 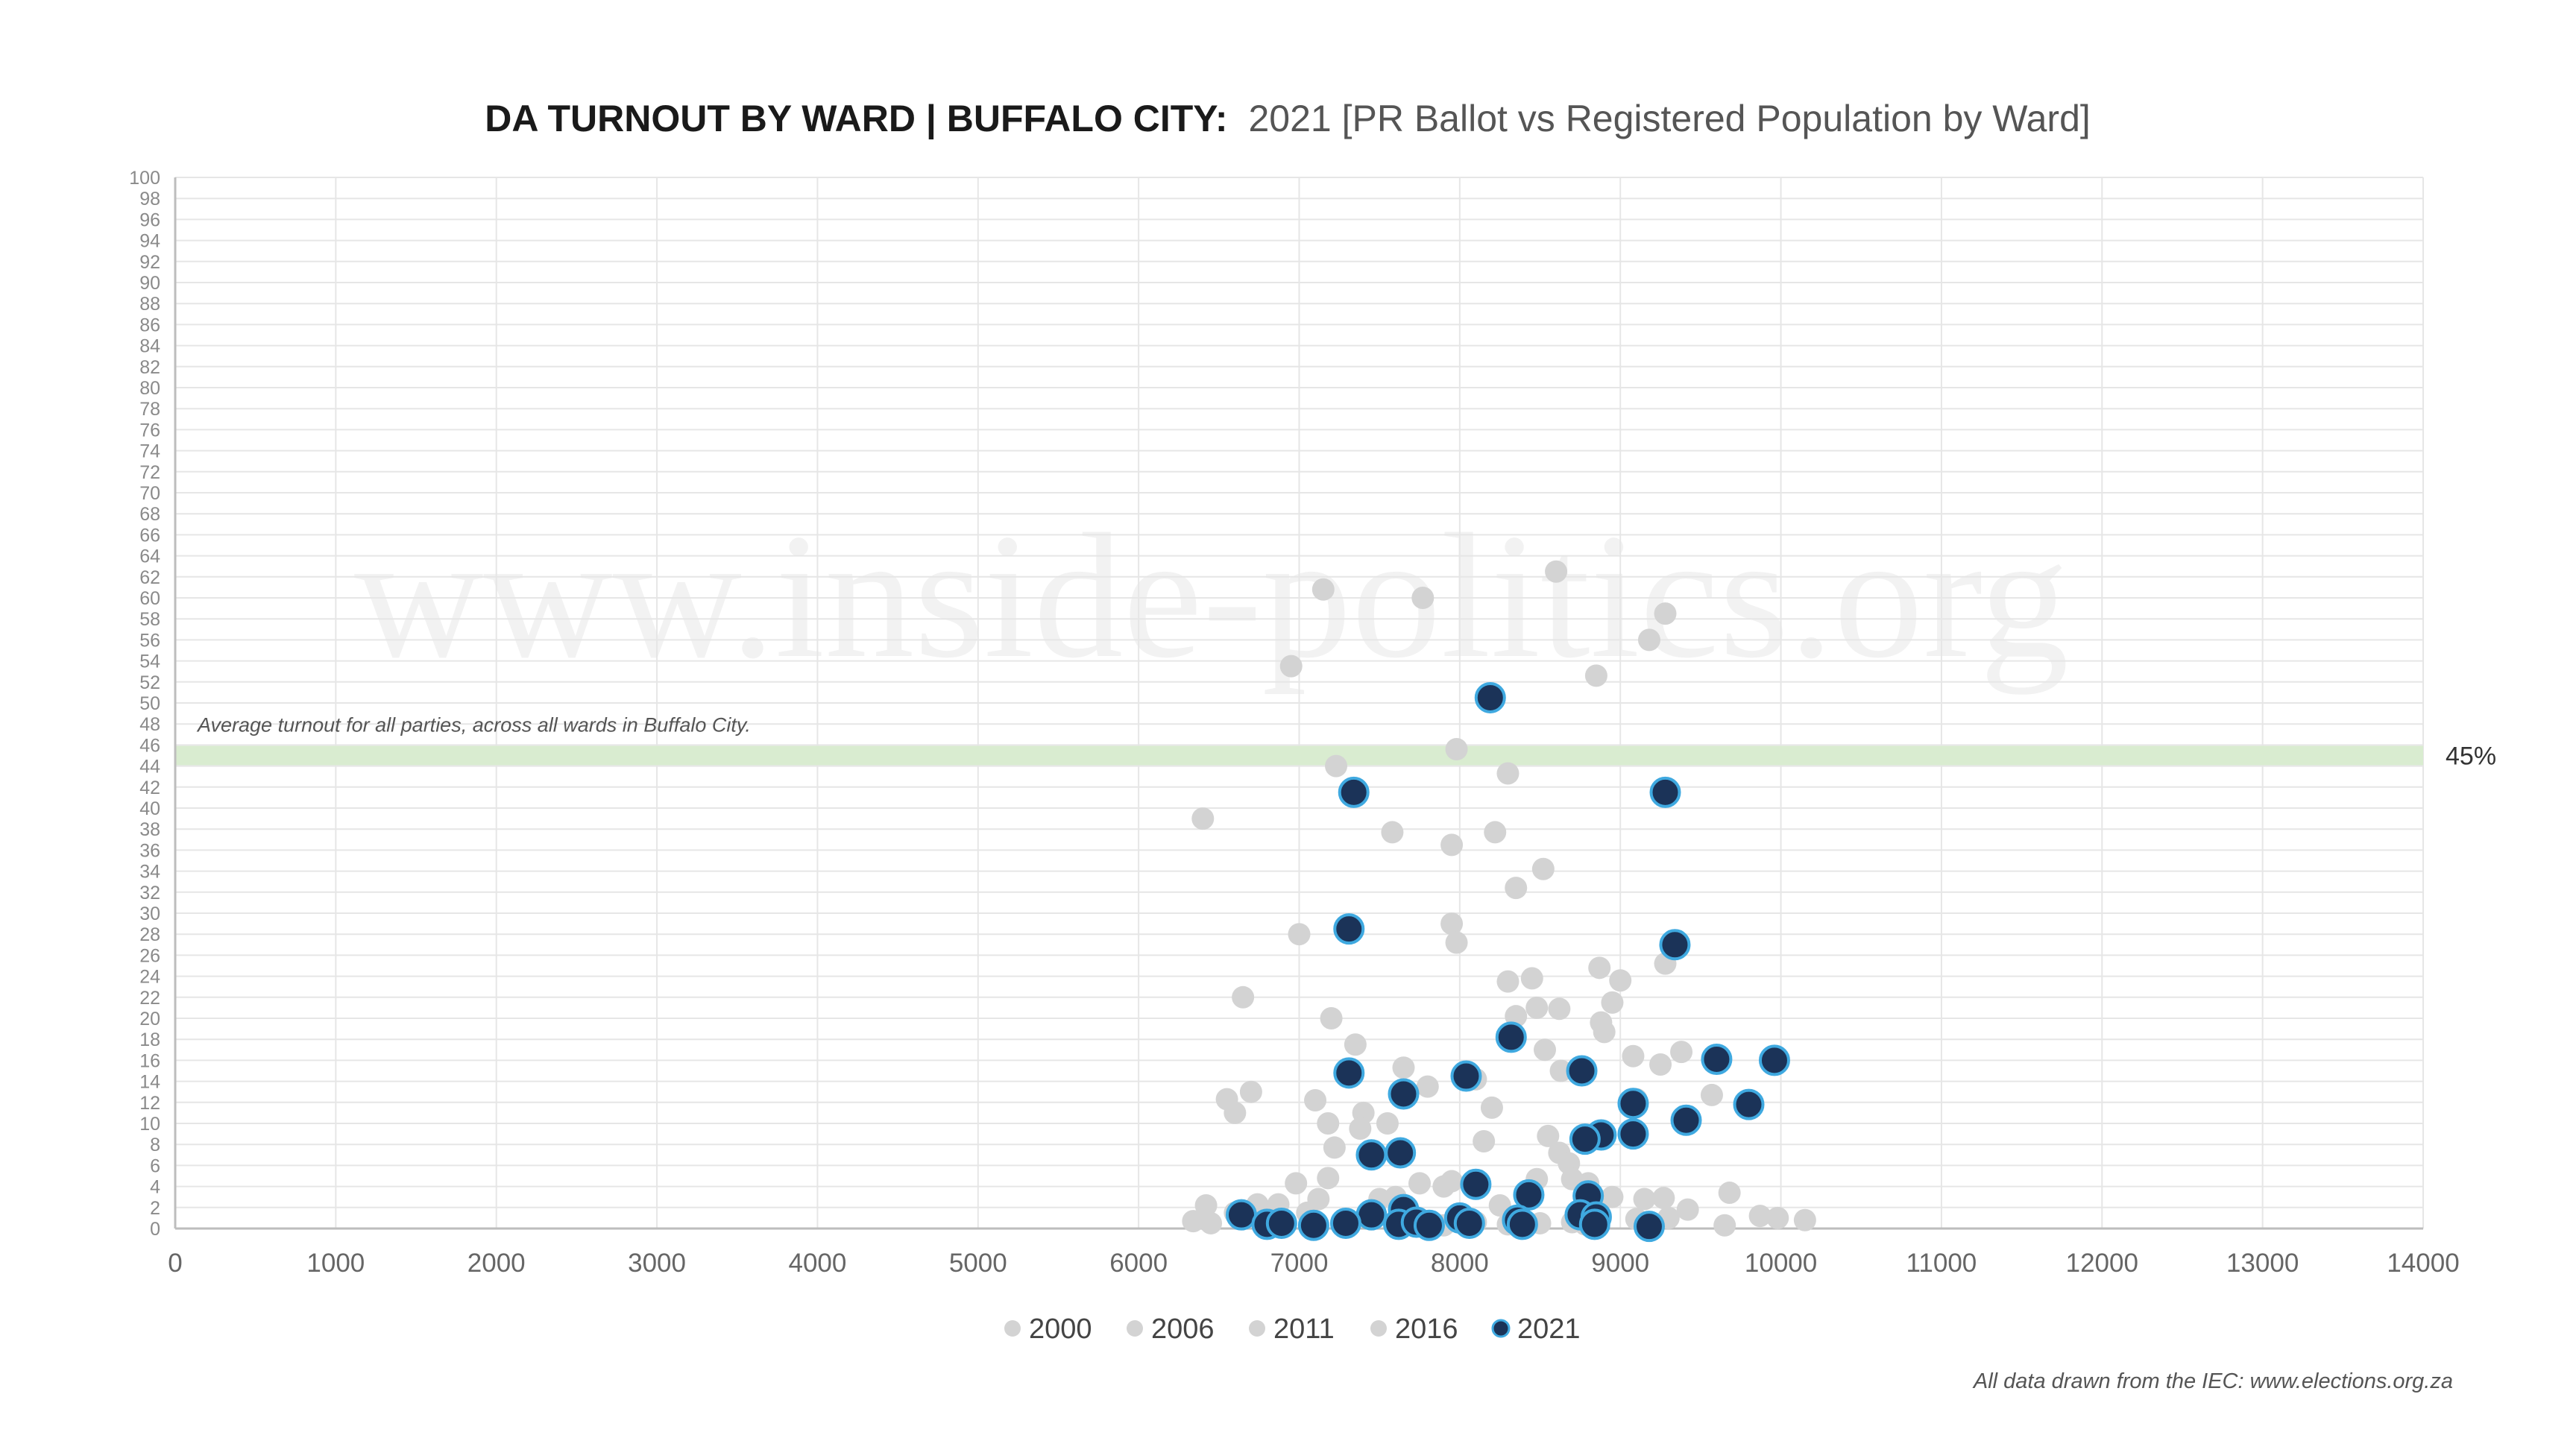 I want to click on legend-label-2021: 2021, so click(x=1549, y=1329).